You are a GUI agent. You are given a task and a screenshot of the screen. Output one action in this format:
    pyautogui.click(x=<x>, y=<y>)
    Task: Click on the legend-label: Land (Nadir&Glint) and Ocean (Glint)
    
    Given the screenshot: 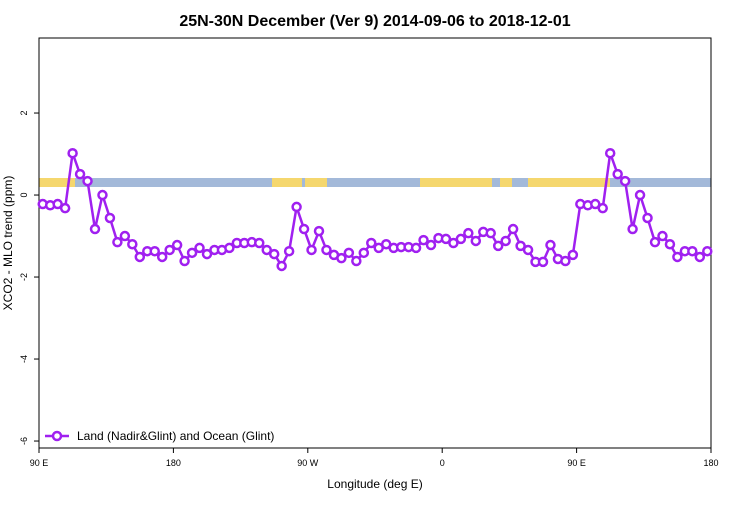 What is the action you would take?
    pyautogui.click(x=175, y=436)
    